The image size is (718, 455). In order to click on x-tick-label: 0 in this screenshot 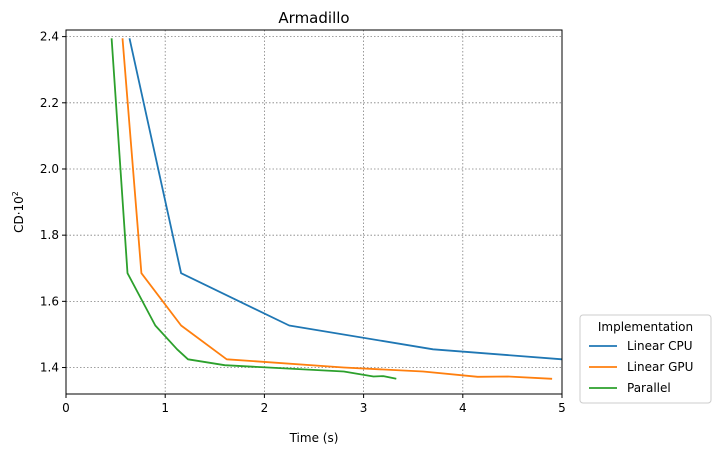, I will do `click(66, 408)`.